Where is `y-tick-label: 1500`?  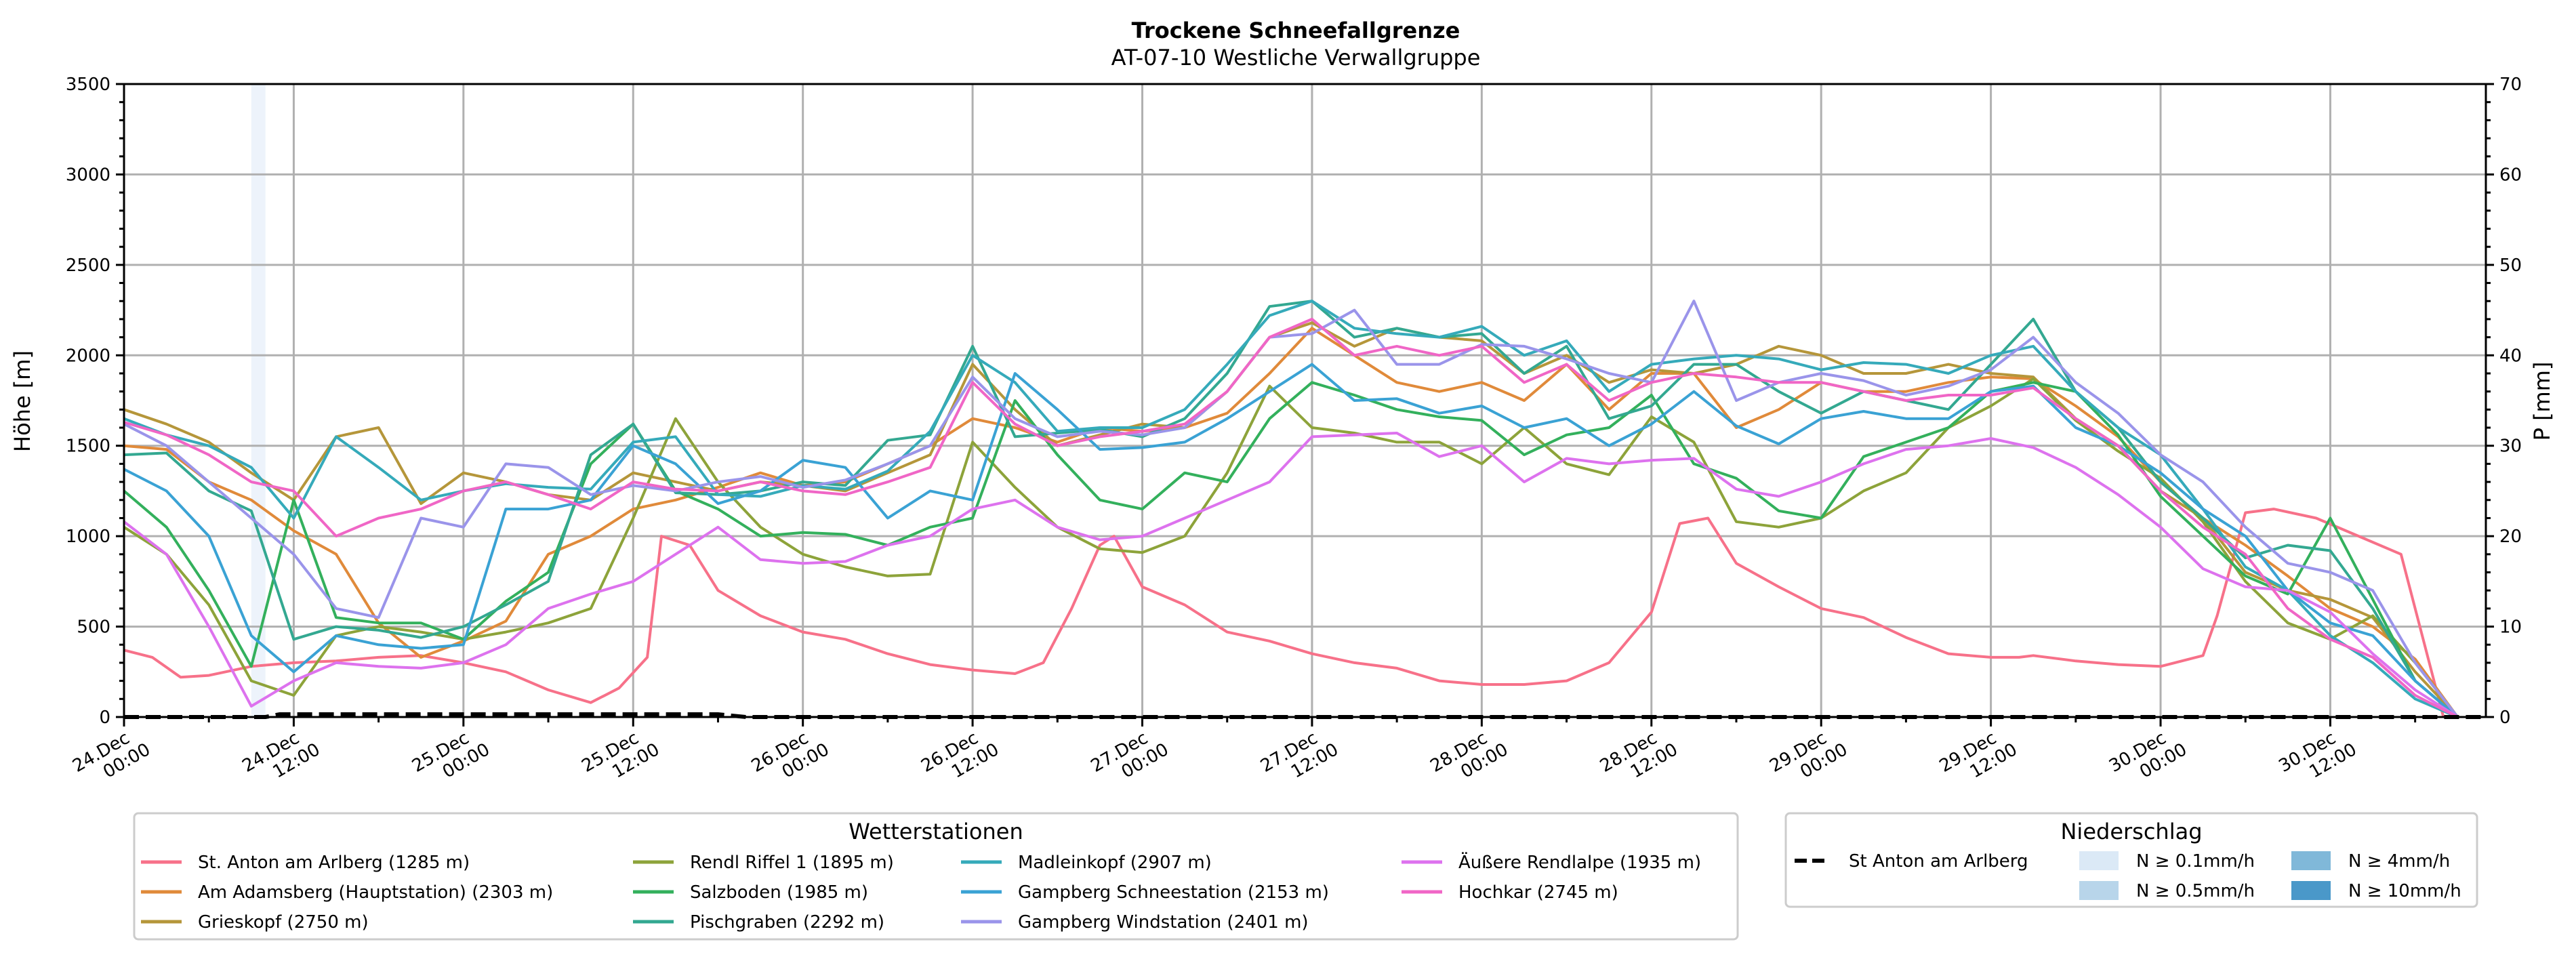 y-tick-label: 1500 is located at coordinates (88, 446).